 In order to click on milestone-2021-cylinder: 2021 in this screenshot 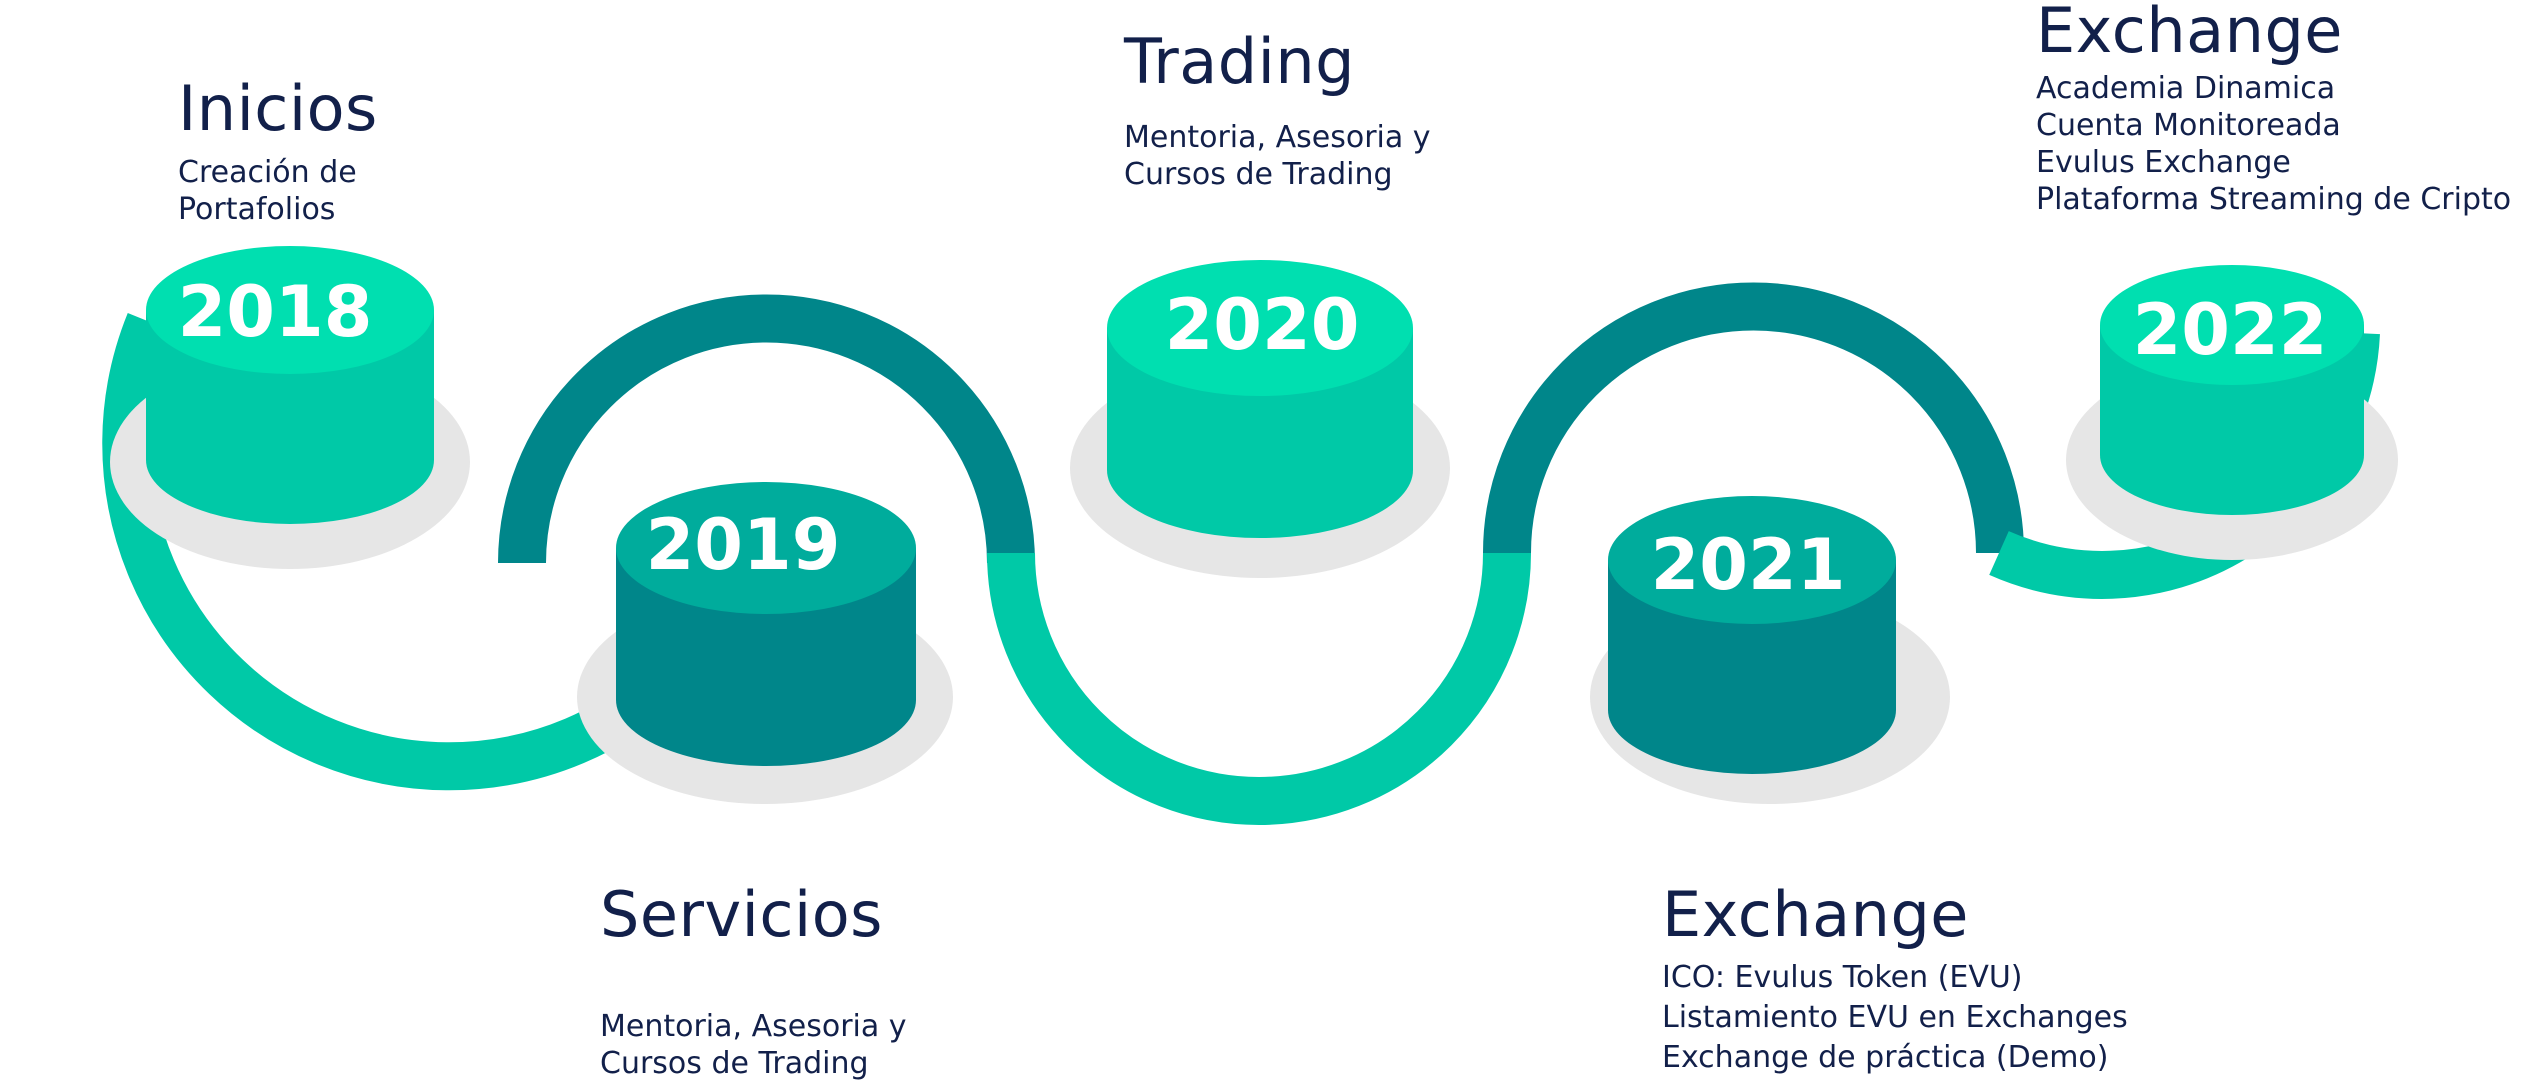, I will do `click(1770, 650)`.